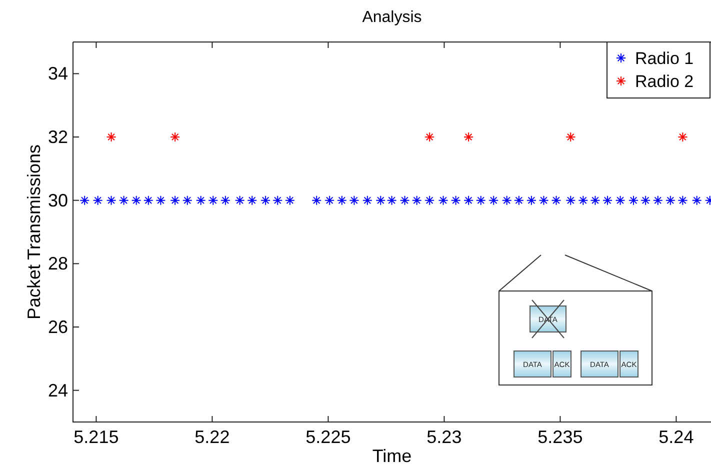 This screenshot has width=711, height=466. I want to click on x-tick-label: 5.215, so click(96, 437).